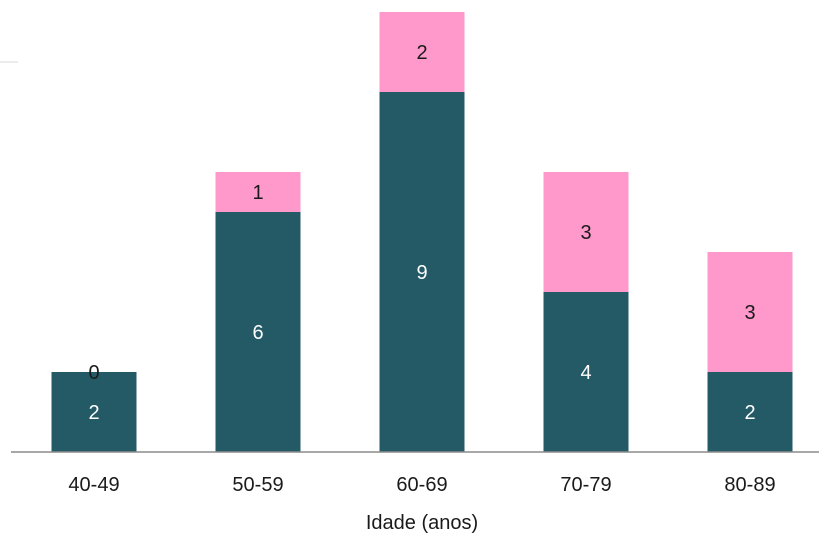 The width and height of the screenshot is (819, 534). Describe the element at coordinates (93, 485) in the screenshot. I see `x-tick-label-40-49: 40-49` at that location.